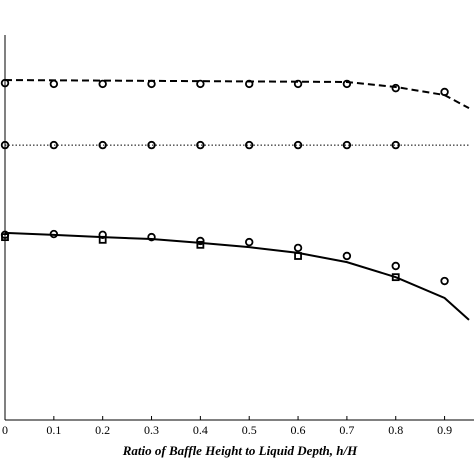 This screenshot has height=474, width=474. What do you see at coordinates (395, 430) in the screenshot?
I see `x-tick-label: 0.8` at bounding box center [395, 430].